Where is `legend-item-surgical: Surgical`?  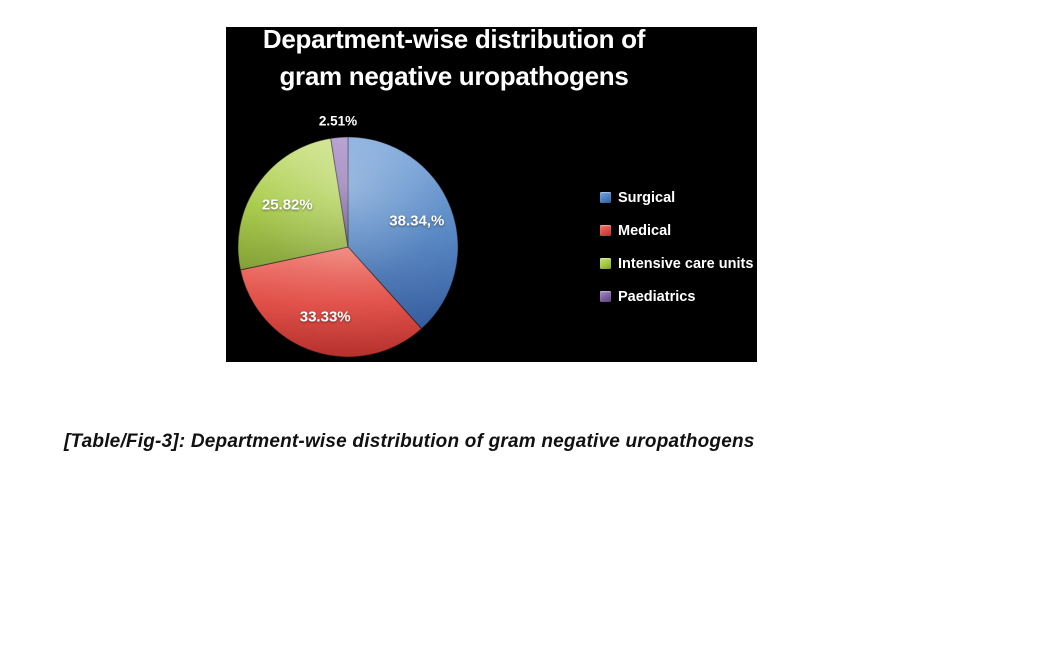
legend-item-surgical: Surgical is located at coordinates (676, 197).